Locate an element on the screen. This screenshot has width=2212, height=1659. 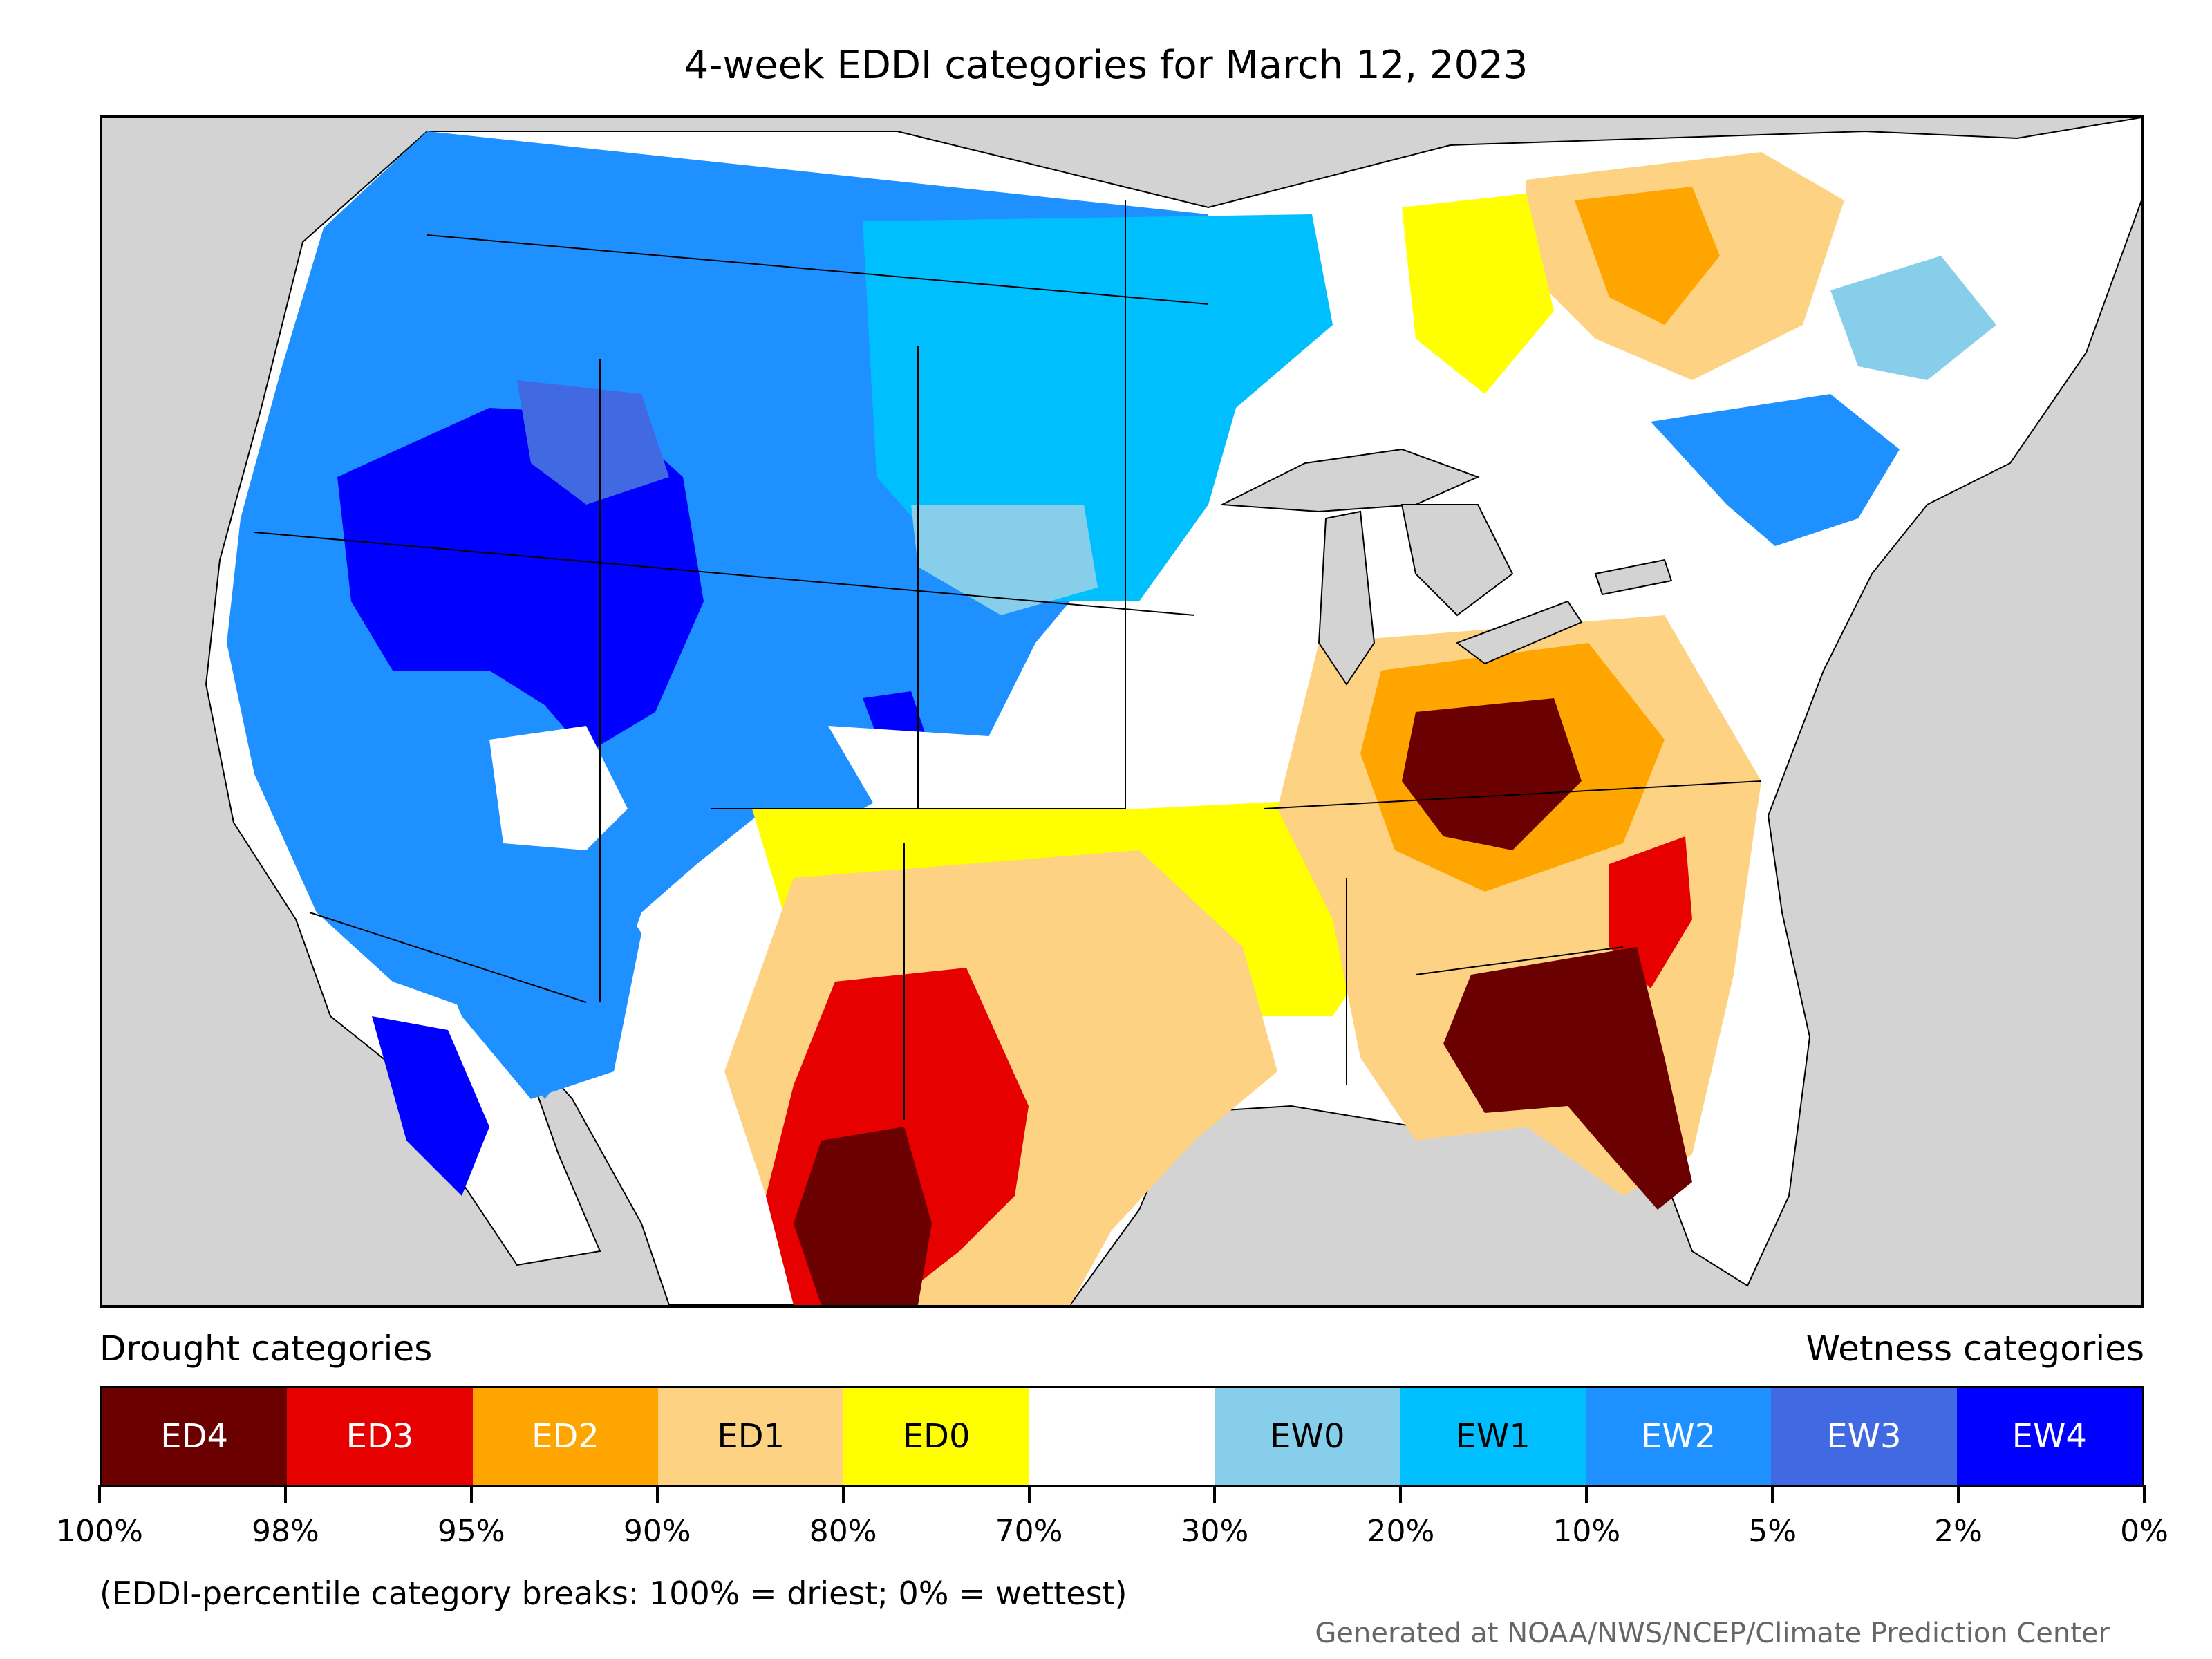
colorbar-segment-ew2: EW2 is located at coordinates (1679, 1436).